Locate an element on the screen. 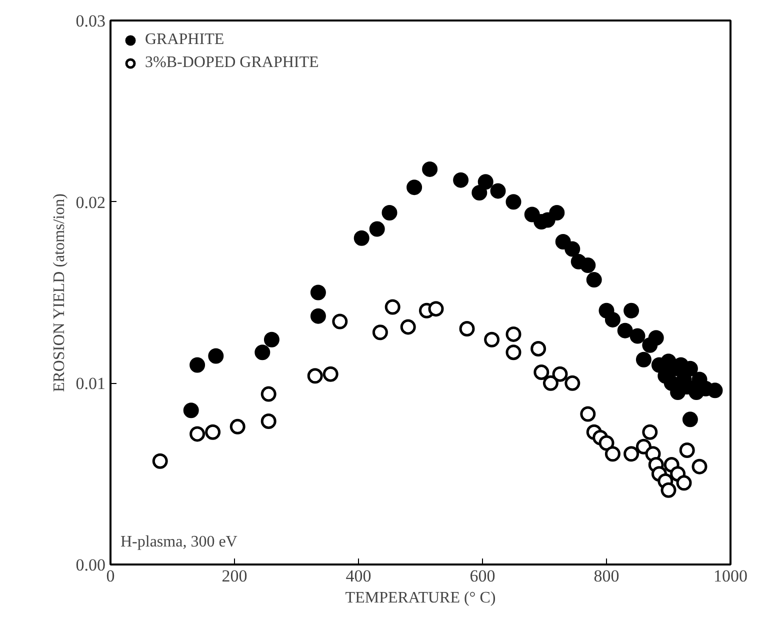  x-tick-label: 1000 is located at coordinates (731, 576).